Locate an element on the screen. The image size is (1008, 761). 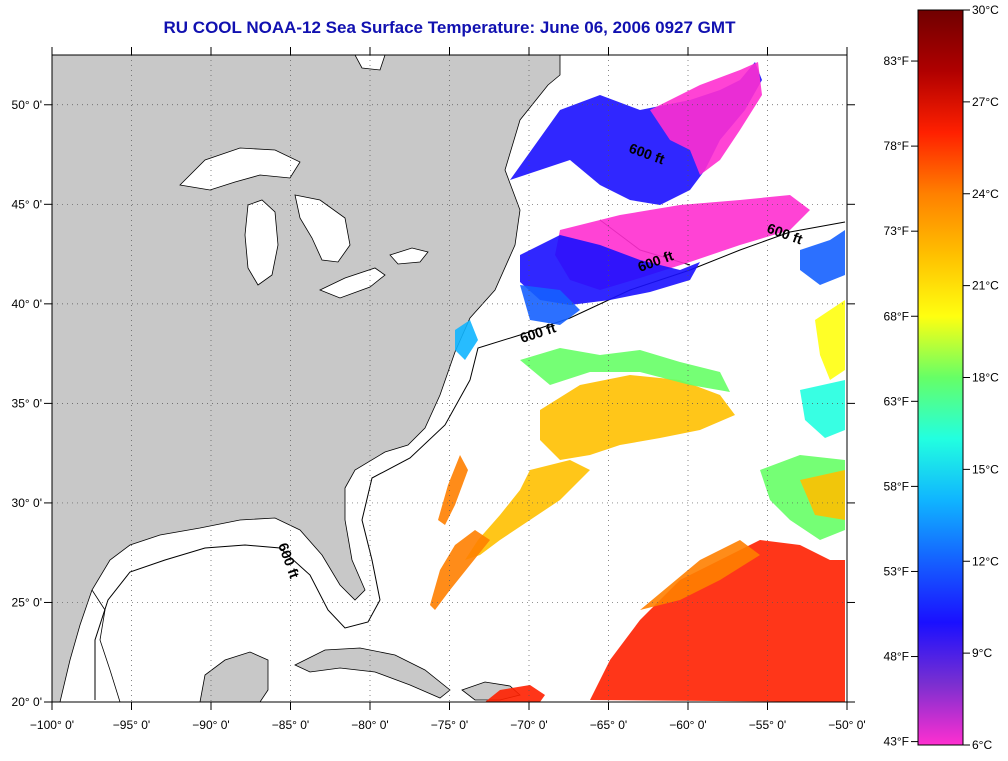
lon-tick-label: −75° 0' is located at coordinates (449, 725).